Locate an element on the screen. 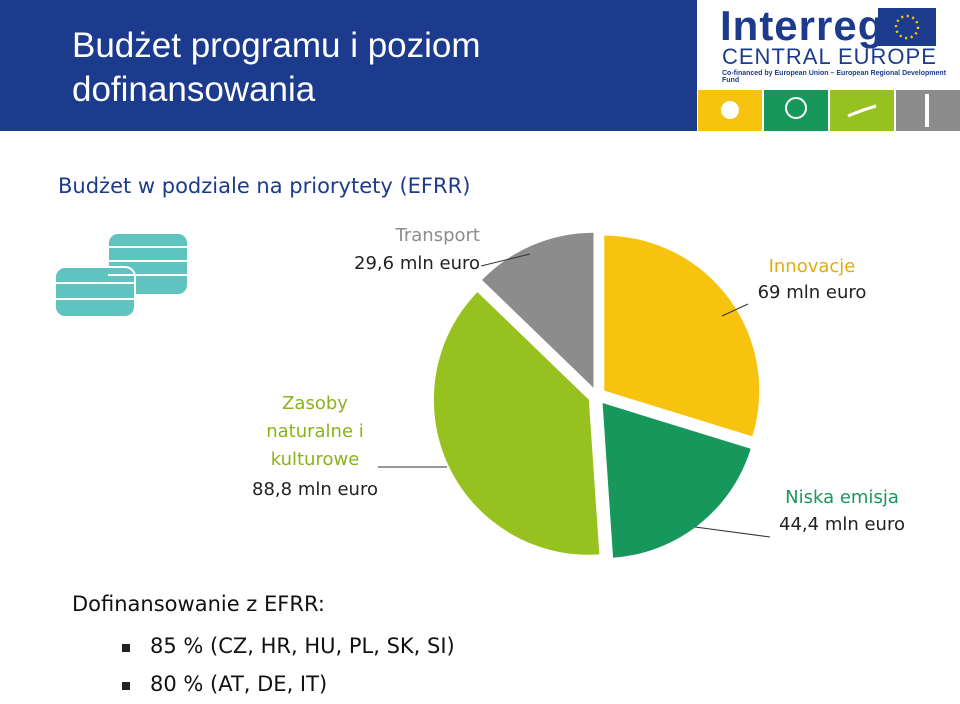 This screenshot has width=960, height=704. bullet-item: 85 % (CZ, HR, HU, PL, SK, SI) is located at coordinates (302, 646).